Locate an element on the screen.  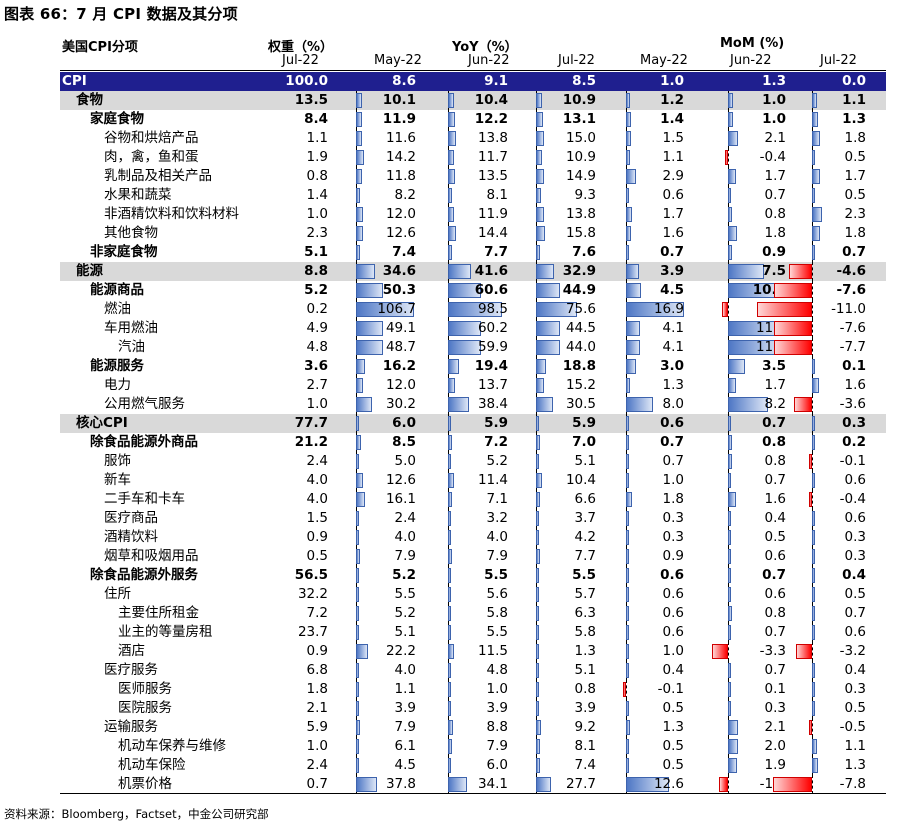
yoy-value: 11.9 is located at coordinates (492, 214).